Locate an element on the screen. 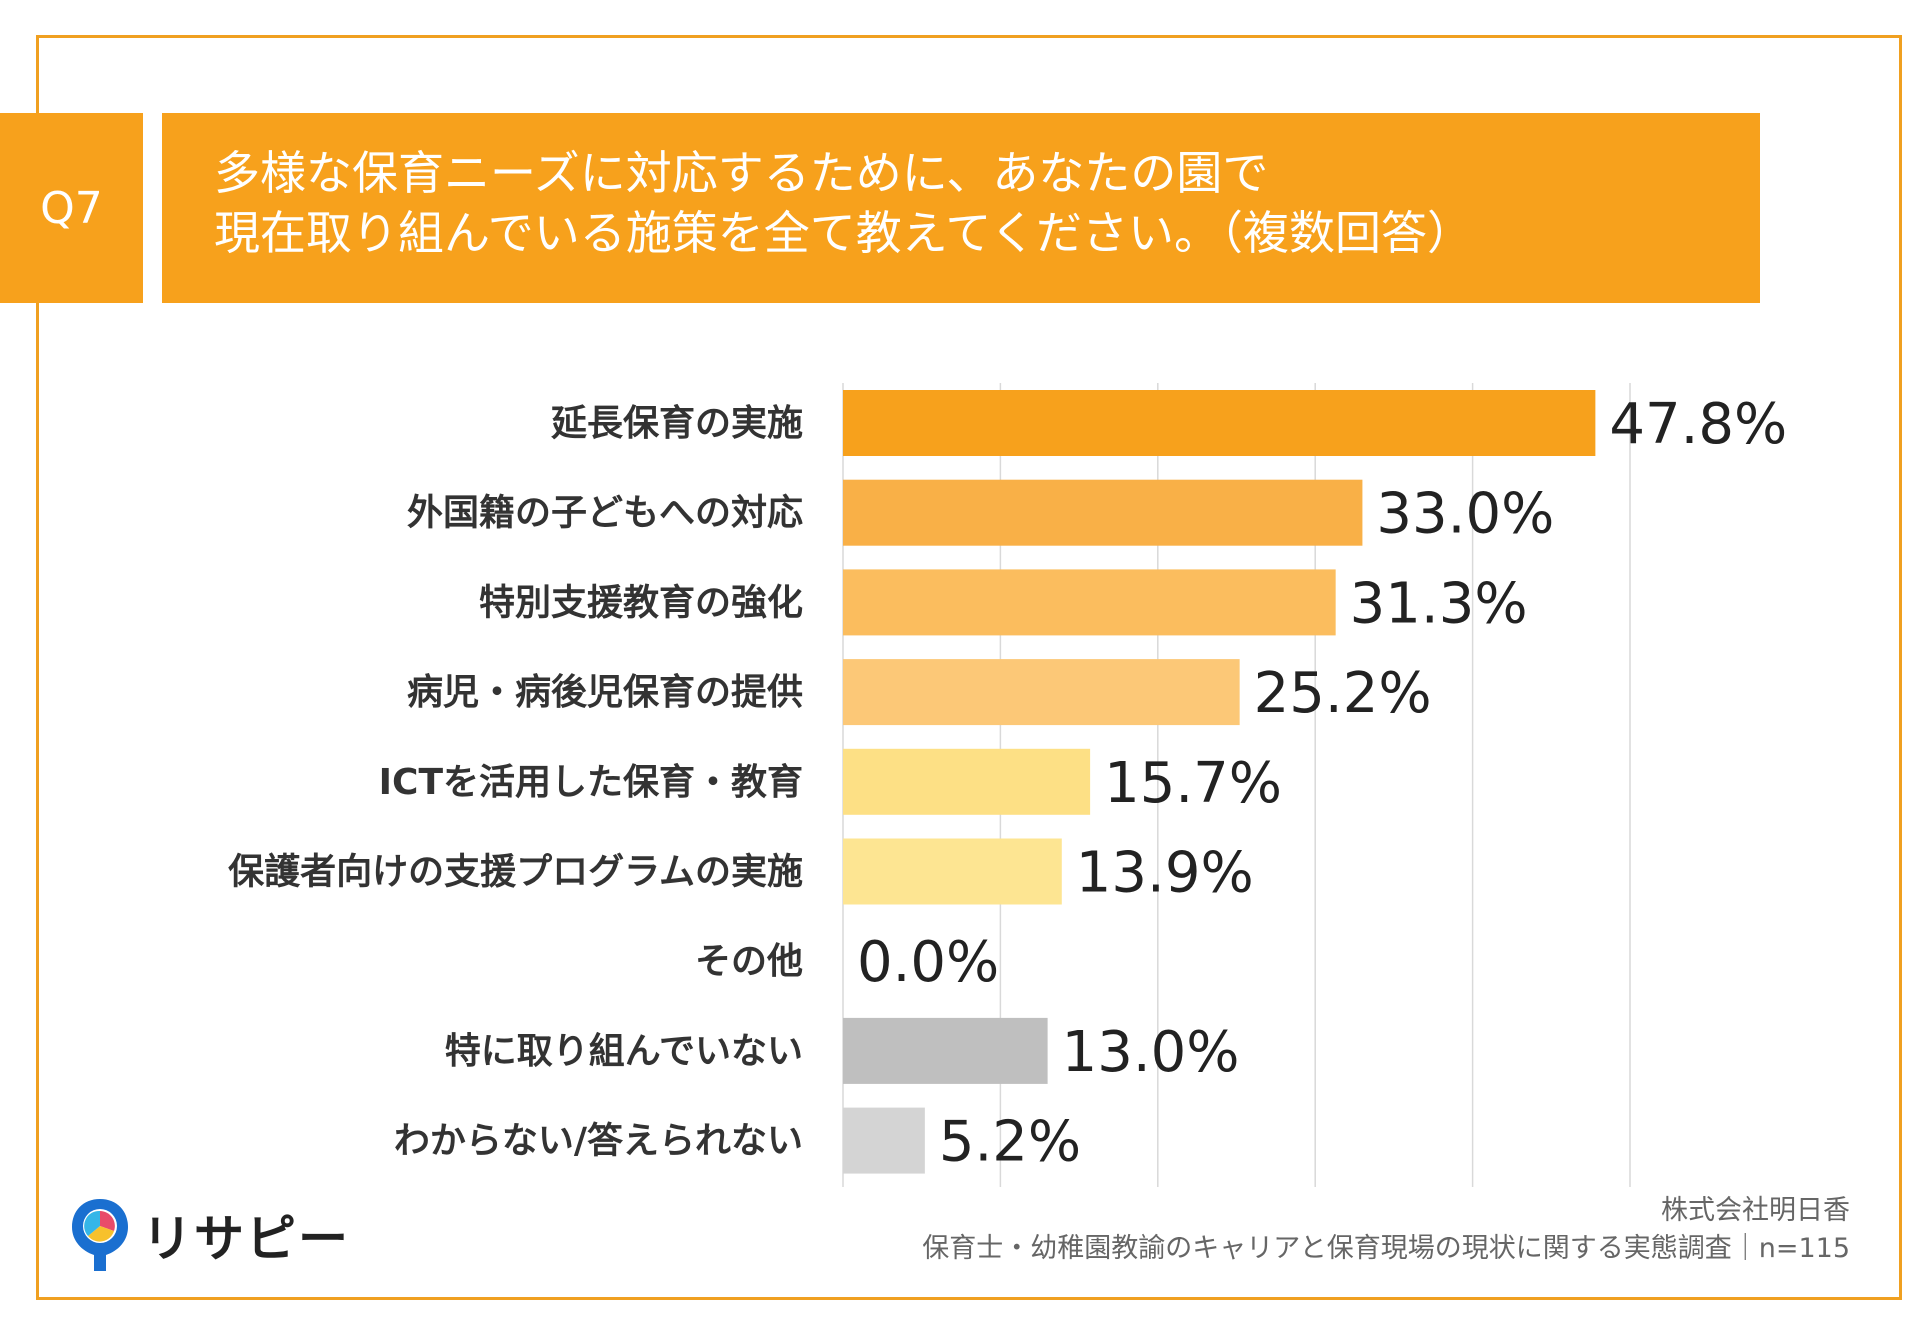  question-number: Q7 is located at coordinates (71, 208).